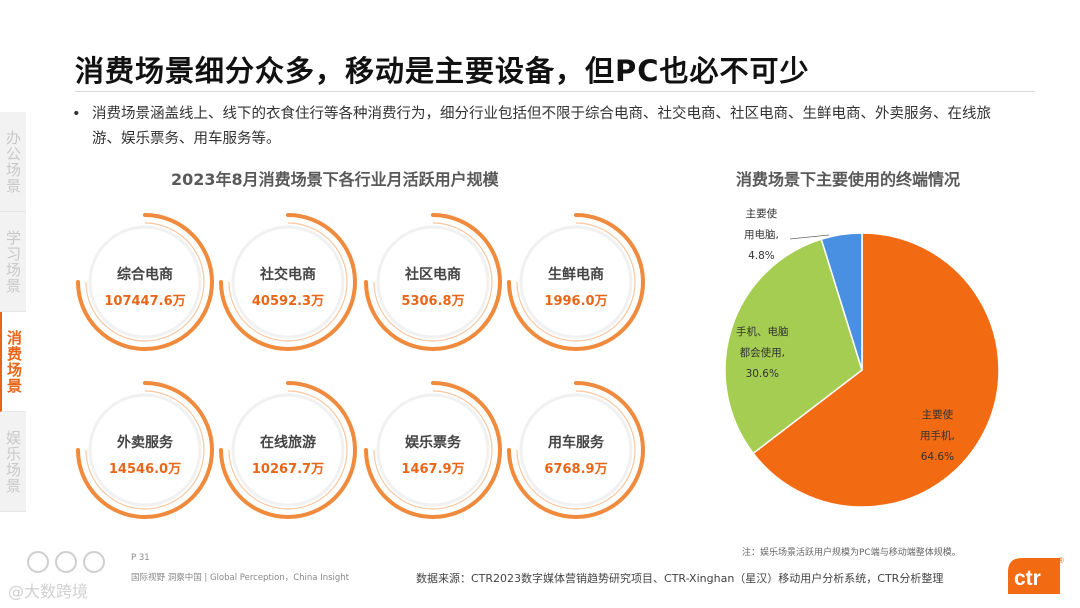 This screenshot has width=1080, height=608. I want to click on chart-note: 注：娱乐场景活跃用户规模为PC端与移动端整体规模。, so click(851, 553).